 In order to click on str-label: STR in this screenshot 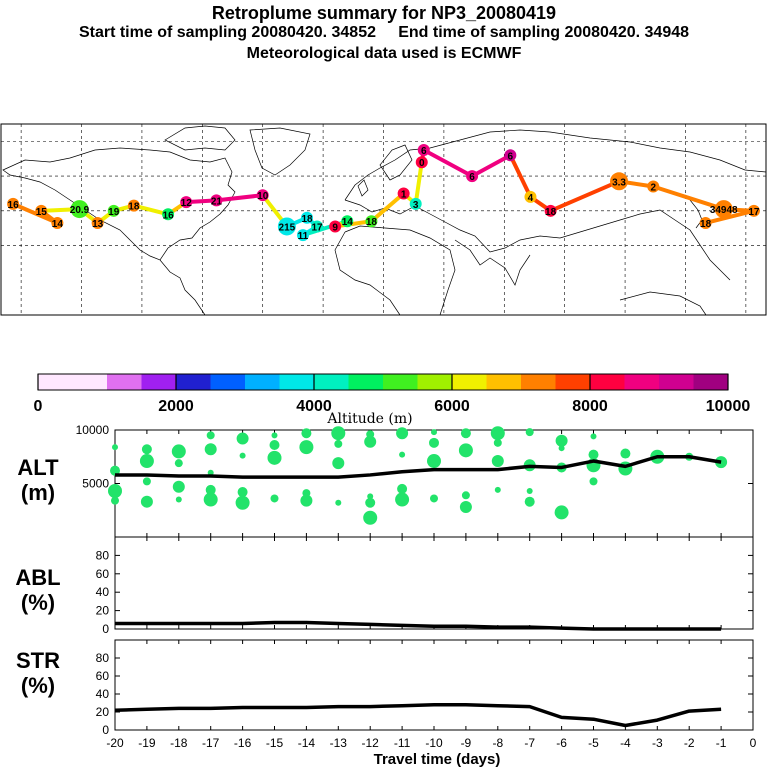, I will do `click(38, 660)`.